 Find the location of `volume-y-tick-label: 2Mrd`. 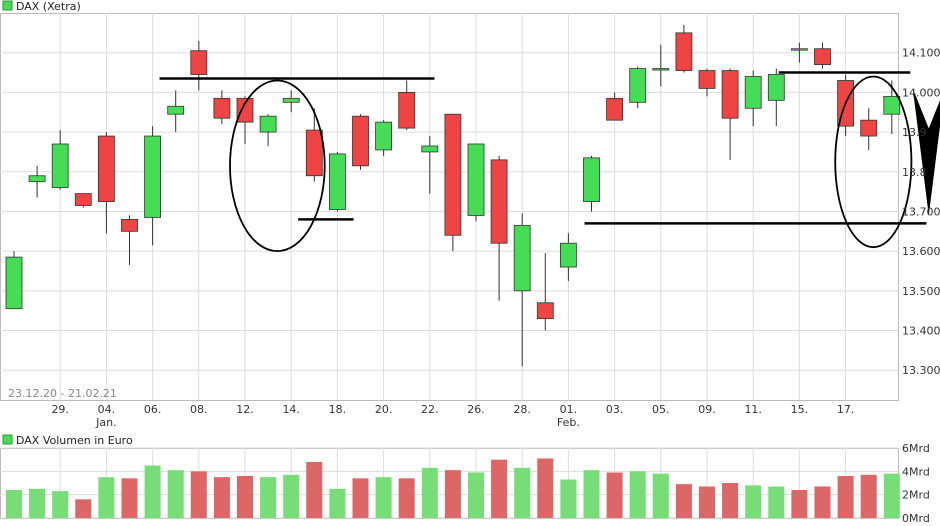

volume-y-tick-label: 2Mrd is located at coordinates (916, 495).